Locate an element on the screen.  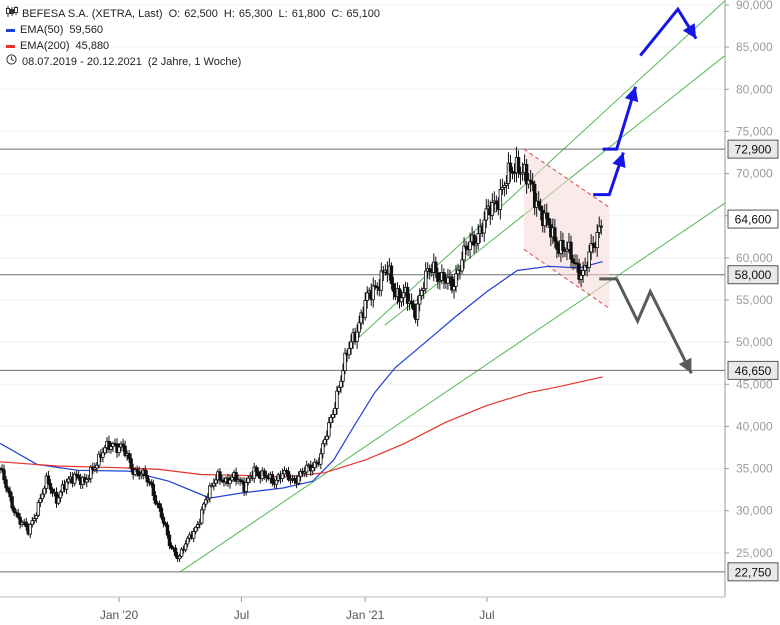
x-tick-label: Jan '21 is located at coordinates (365, 615).